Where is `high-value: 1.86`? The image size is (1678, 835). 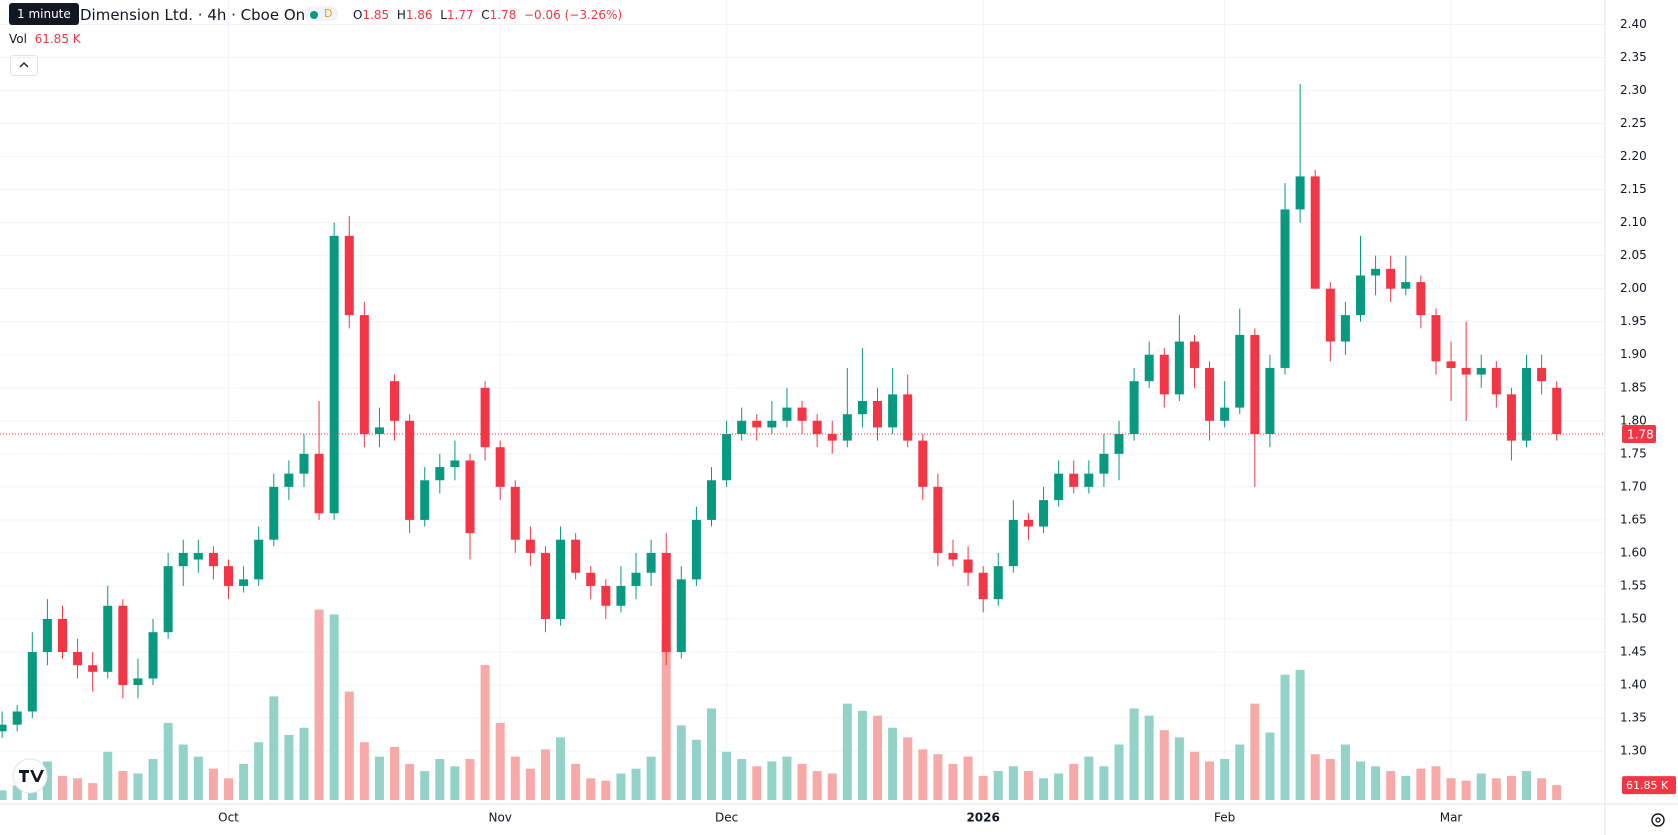
high-value: 1.86 is located at coordinates (419, 15).